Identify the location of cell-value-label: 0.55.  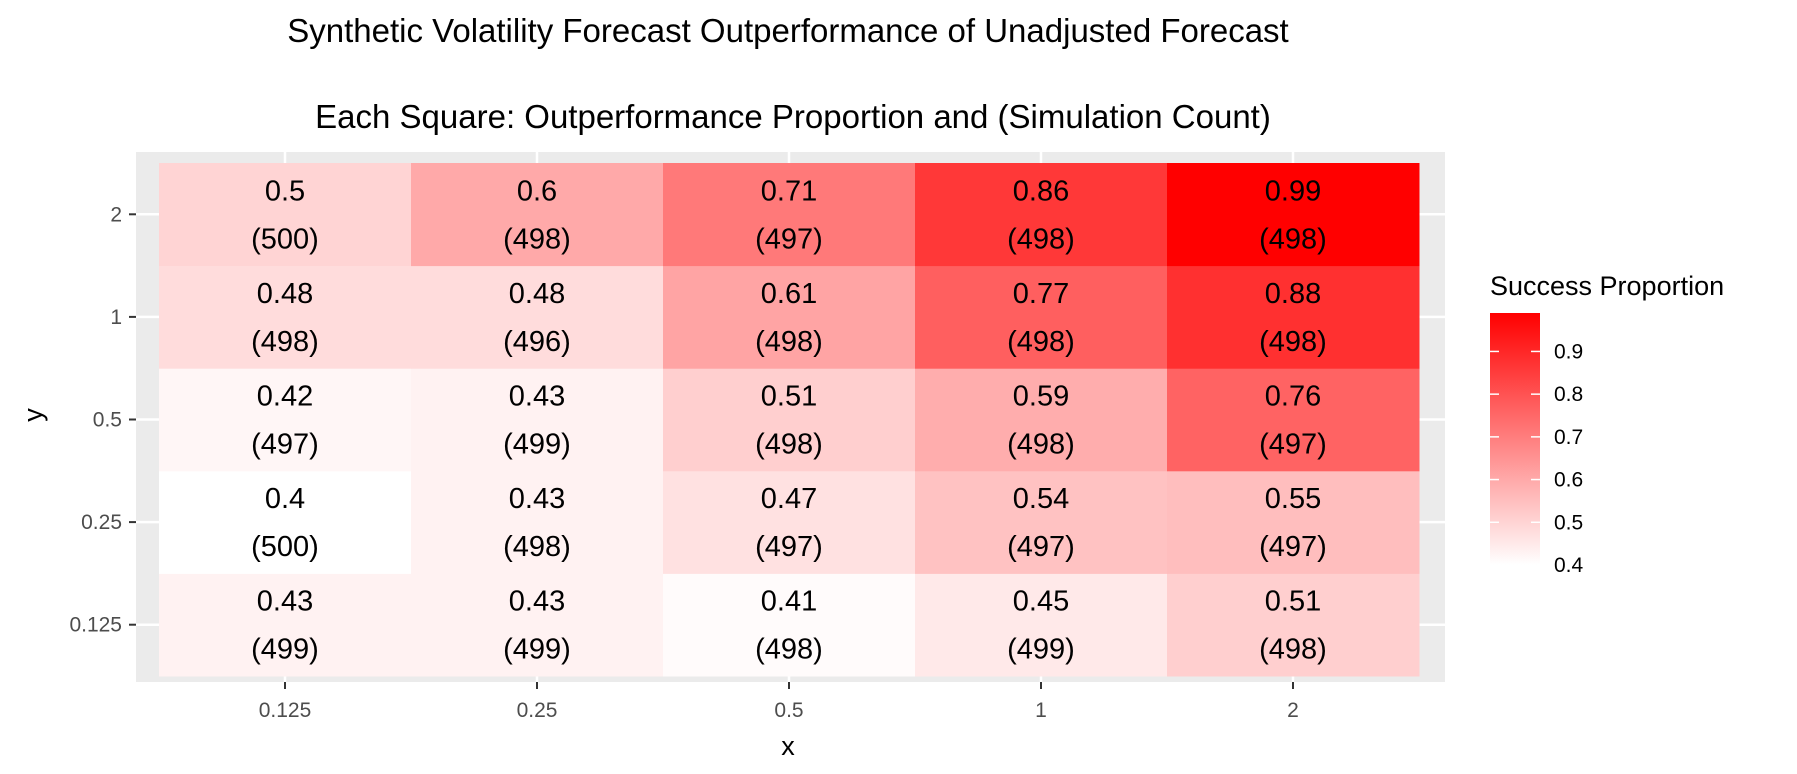
(1293, 499).